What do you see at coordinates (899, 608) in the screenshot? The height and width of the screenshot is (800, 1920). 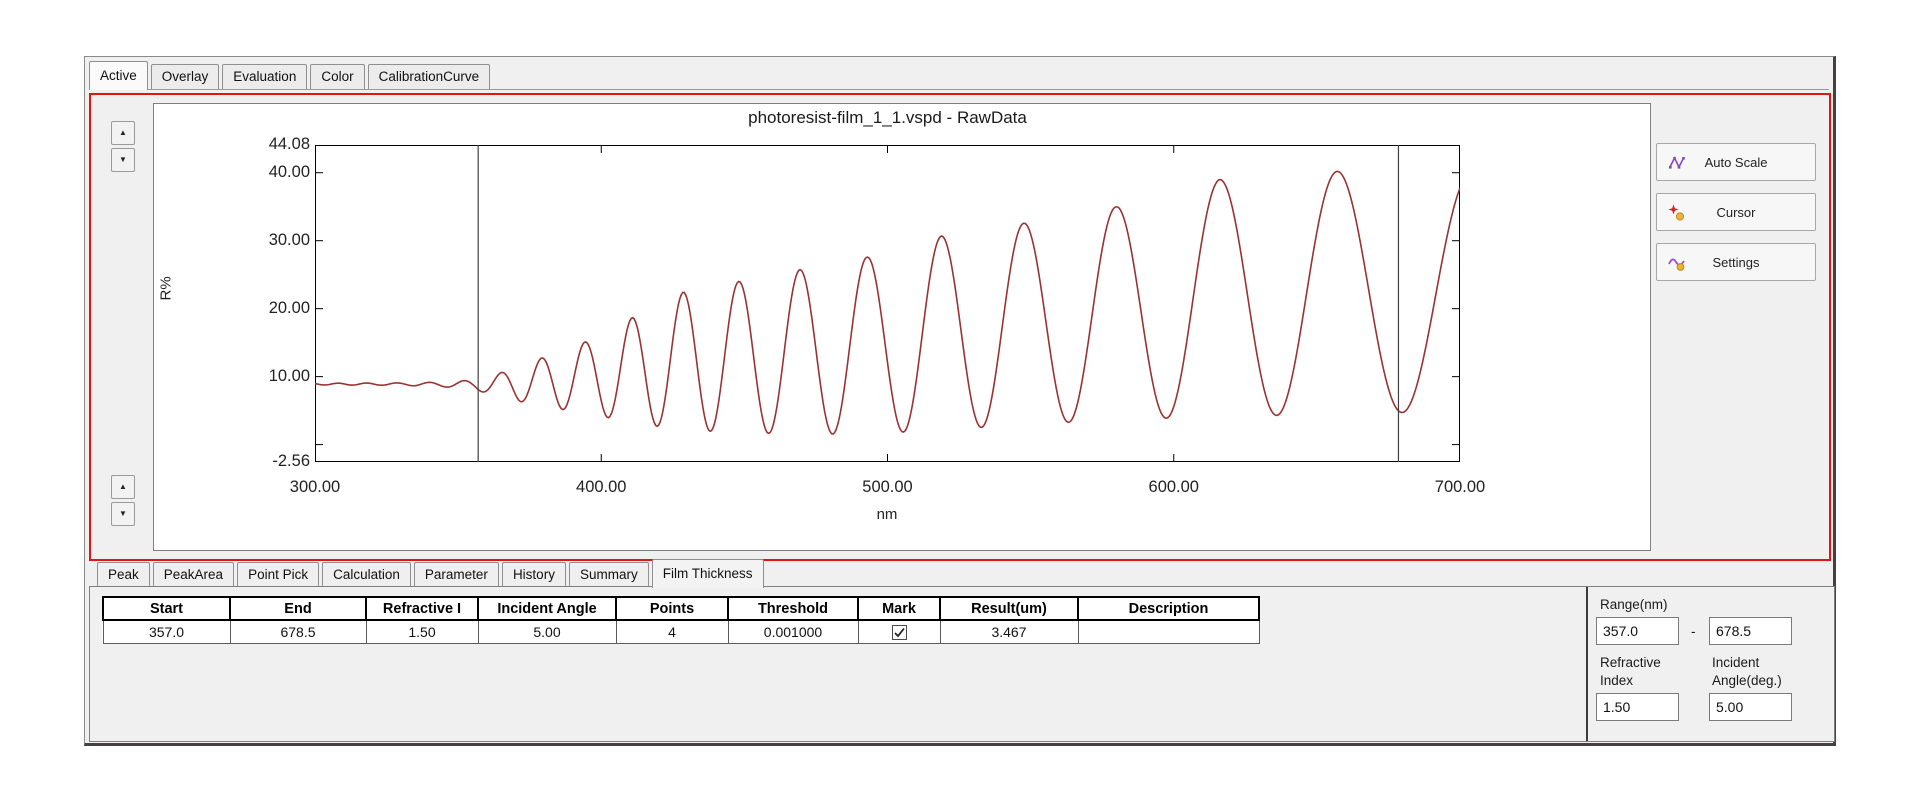 I see `column-header-mark: Mark` at bounding box center [899, 608].